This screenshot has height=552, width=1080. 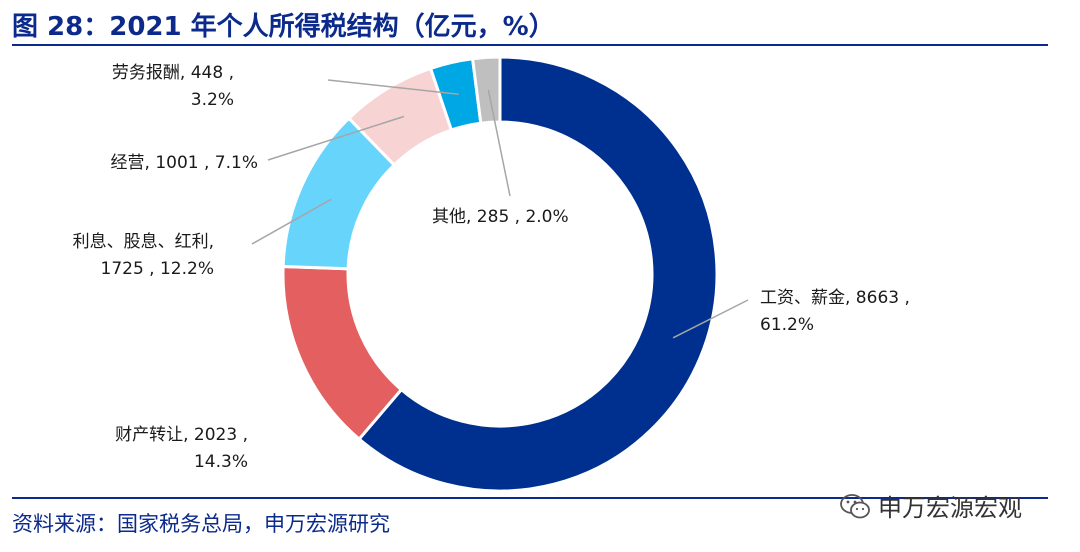 What do you see at coordinates (950, 508) in the screenshot?
I see `watermark-text: 申万宏源宏观` at bounding box center [950, 508].